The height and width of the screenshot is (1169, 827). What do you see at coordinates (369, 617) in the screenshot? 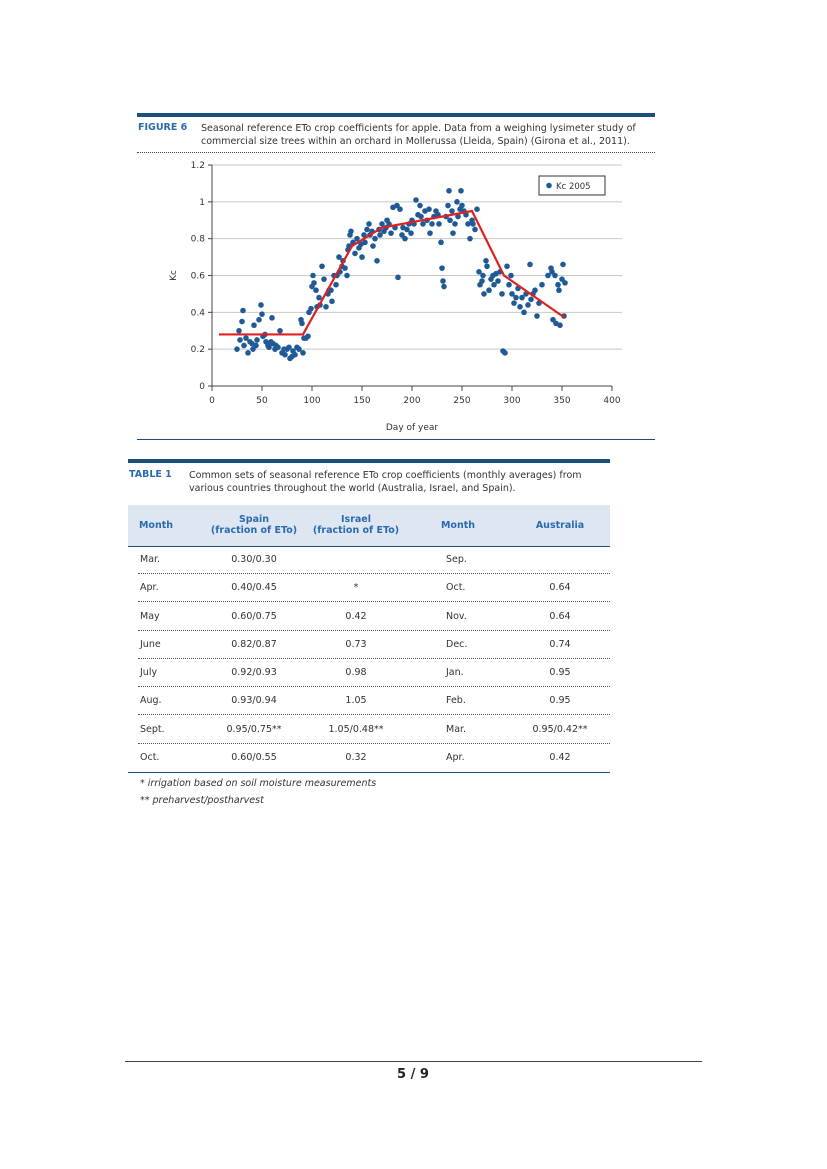
I see `table-row: May 0.60/0.75 0.42 Nov. 0.64` at bounding box center [369, 617].